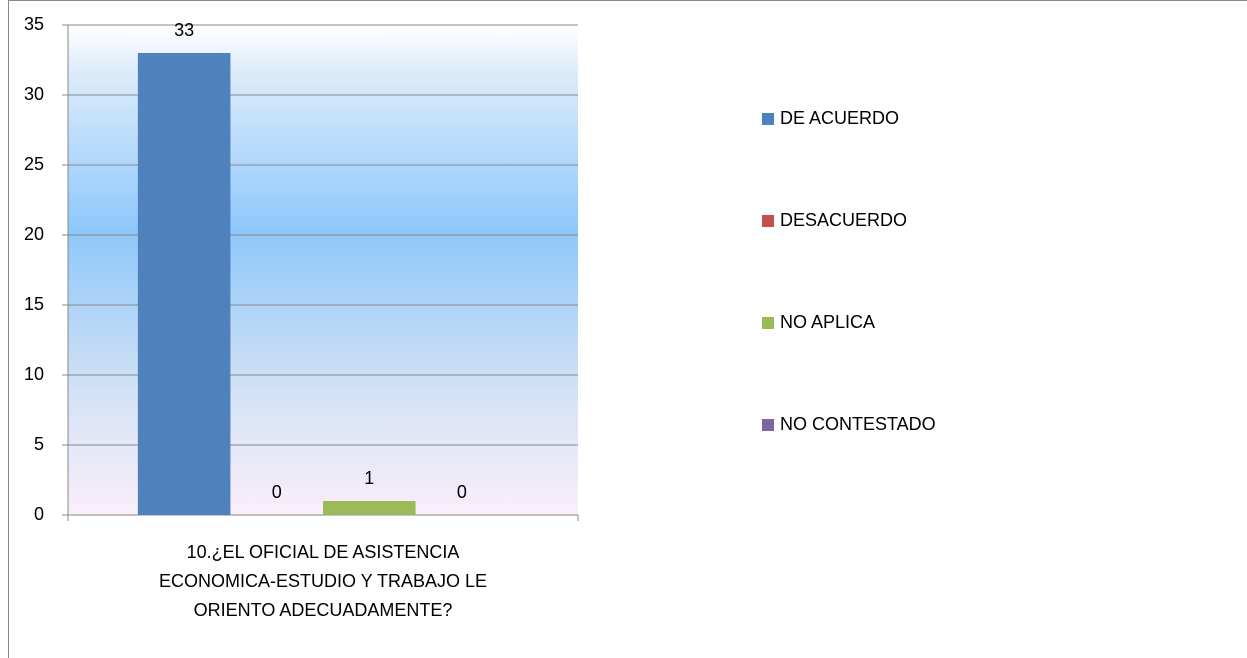  What do you see at coordinates (34, 234) in the screenshot?
I see `y-tick-label: 20` at bounding box center [34, 234].